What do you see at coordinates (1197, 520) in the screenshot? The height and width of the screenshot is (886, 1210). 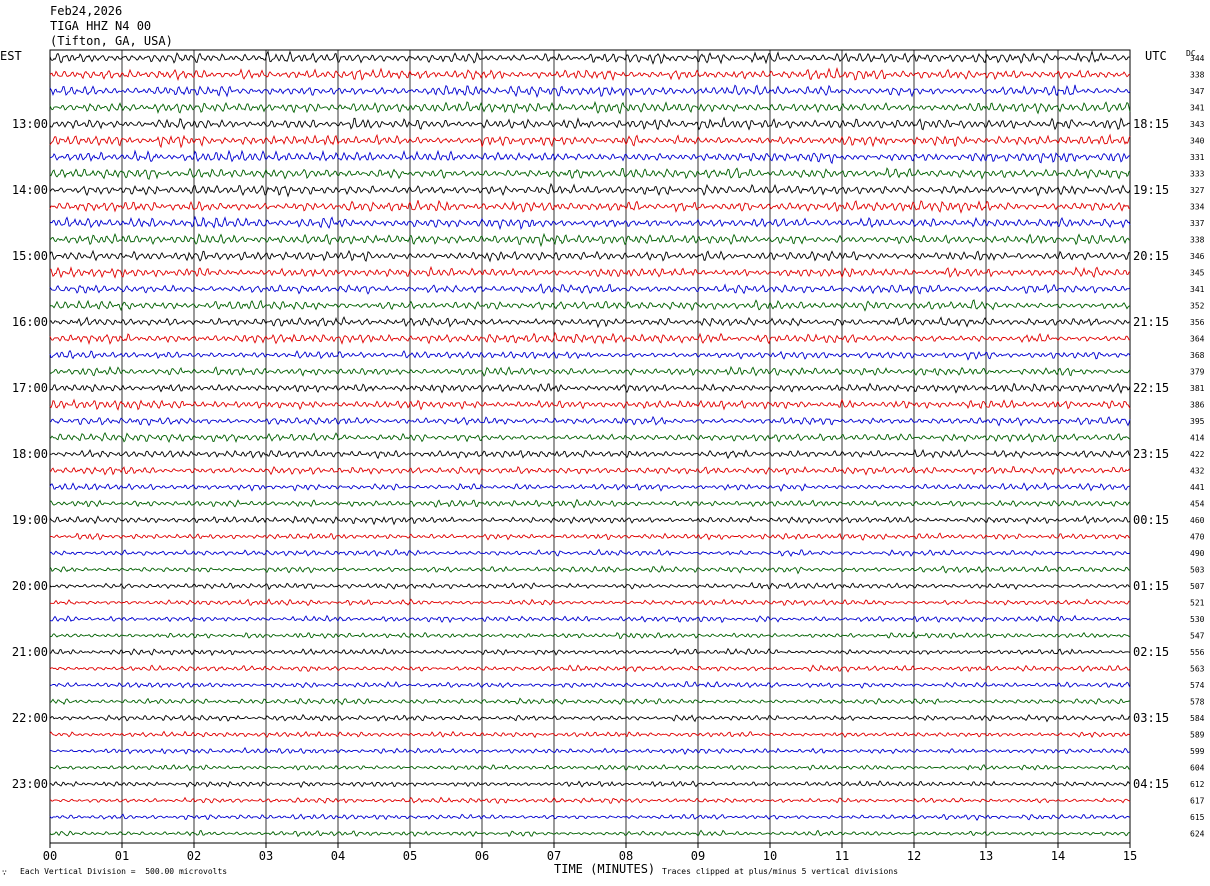 I see `dc-offset-label: 460` at bounding box center [1197, 520].